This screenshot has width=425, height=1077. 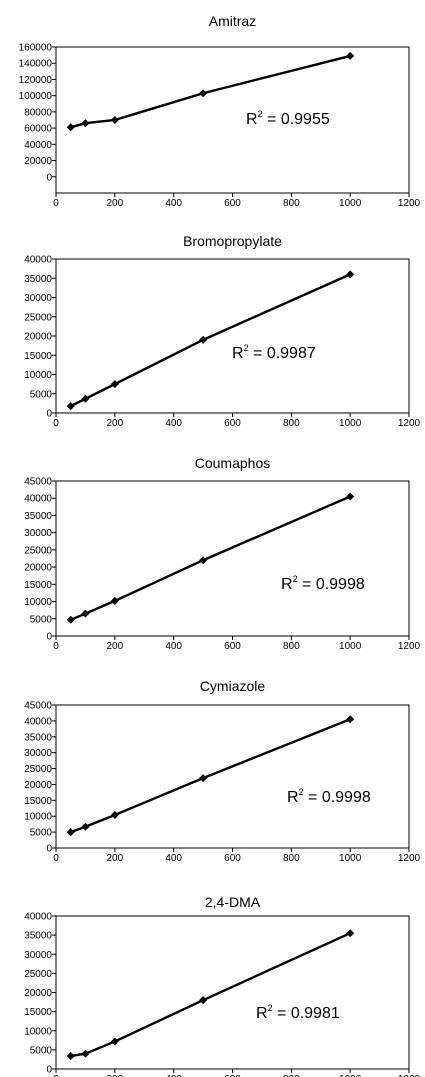 What do you see at coordinates (38, 112) in the screenshot?
I see `y-tick-label: 80000` at bounding box center [38, 112].